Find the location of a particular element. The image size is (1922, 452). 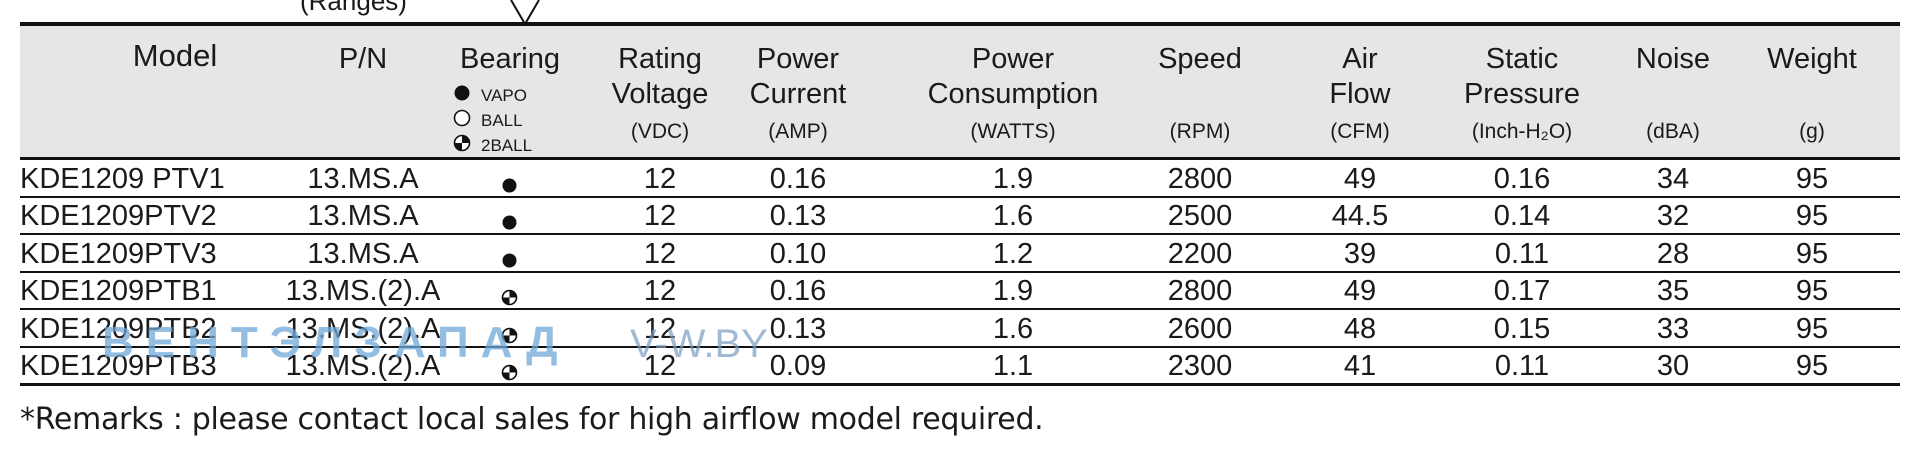

column-header-line: Air is located at coordinates (1360, 59).